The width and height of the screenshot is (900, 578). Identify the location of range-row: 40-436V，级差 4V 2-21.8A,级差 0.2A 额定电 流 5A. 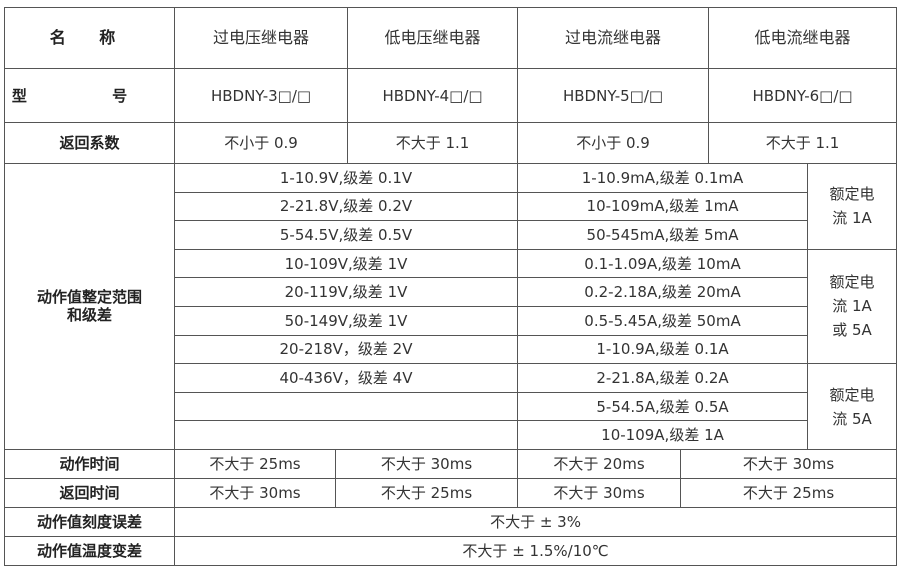
(451, 406).